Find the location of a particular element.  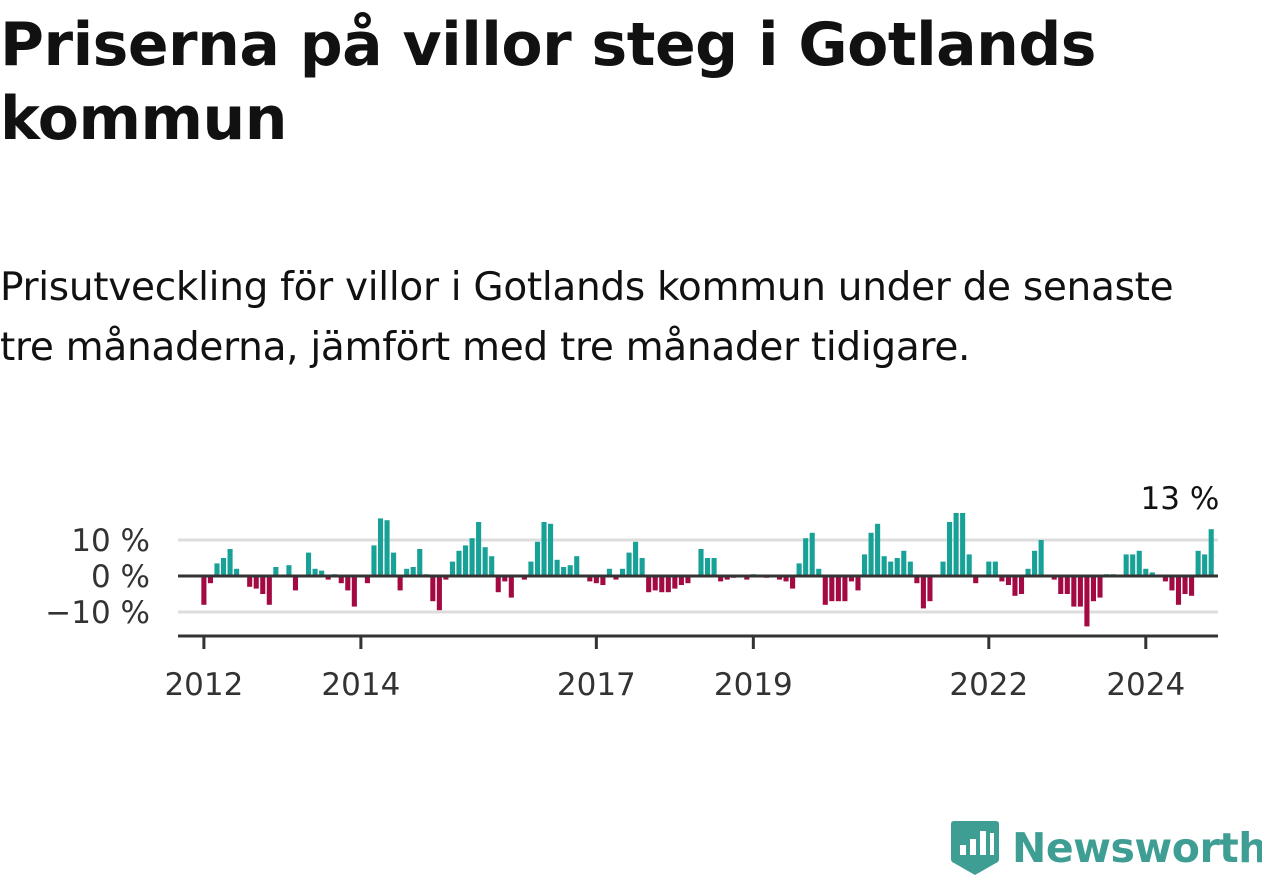

y-tick-label: −10 % is located at coordinates (97, 613).